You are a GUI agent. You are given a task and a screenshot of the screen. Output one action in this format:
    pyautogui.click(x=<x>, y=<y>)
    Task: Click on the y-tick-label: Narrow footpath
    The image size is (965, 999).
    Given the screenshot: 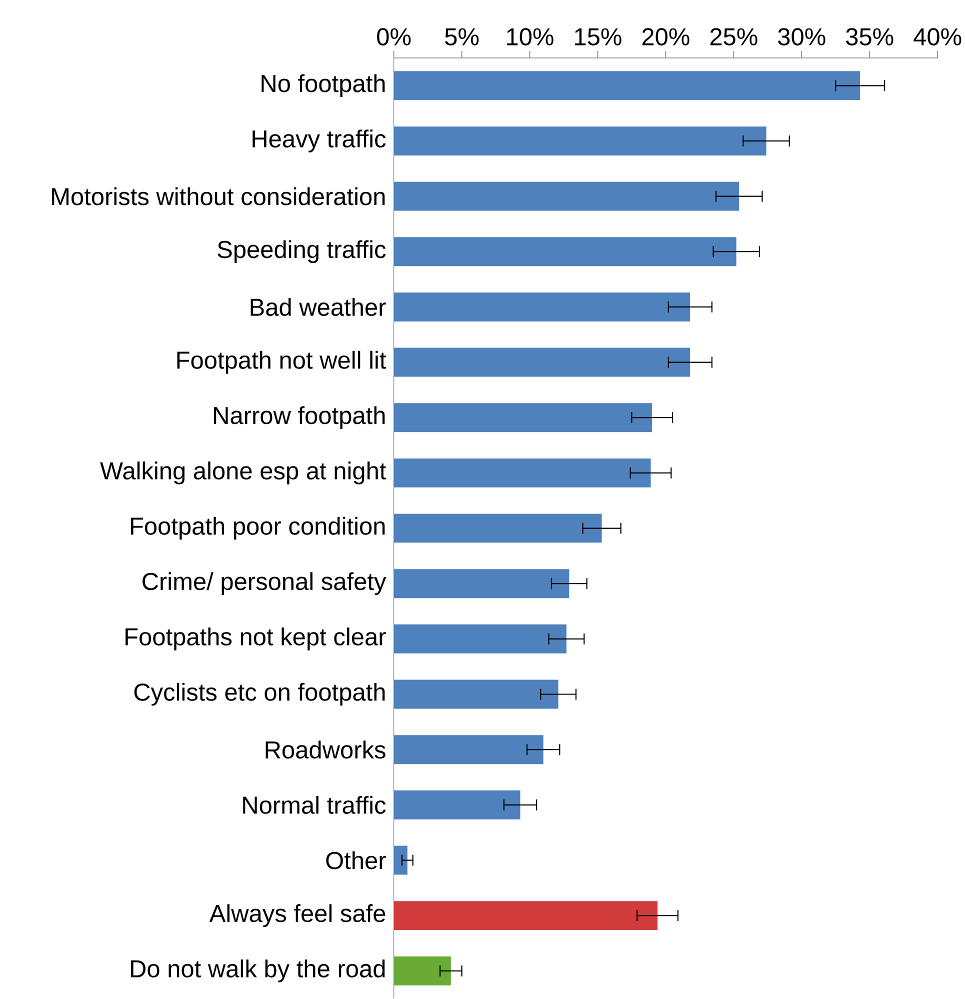 What is the action you would take?
    pyautogui.click(x=299, y=418)
    